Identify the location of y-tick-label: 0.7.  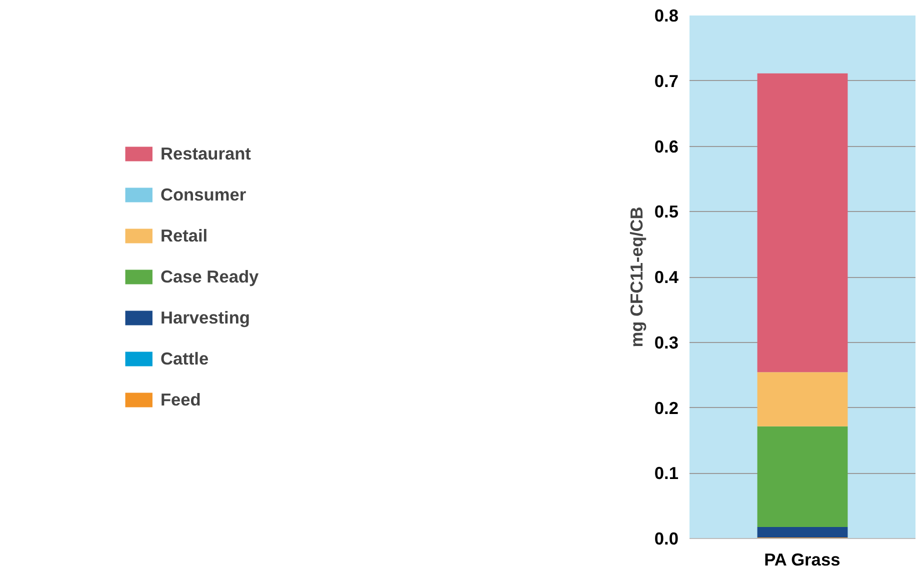
(666, 80).